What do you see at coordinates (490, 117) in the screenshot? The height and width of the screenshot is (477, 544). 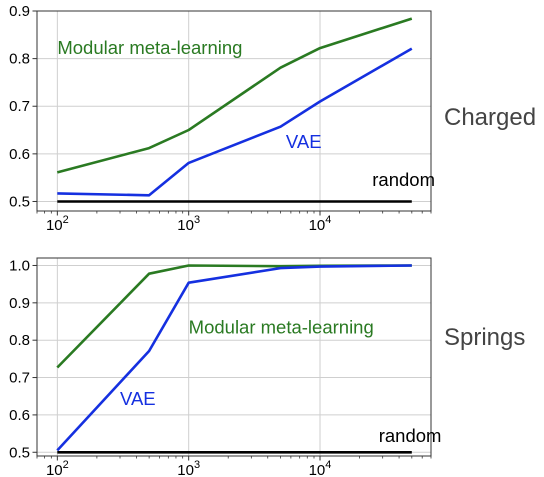 I see `panel-label-charged: Charged` at bounding box center [490, 117].